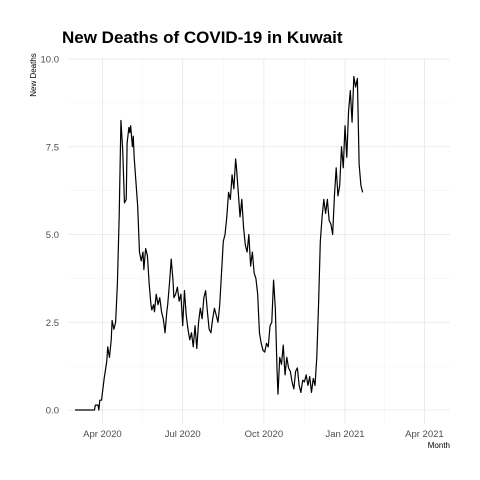 Image resolution: width=480 pixels, height=480 pixels. I want to click on x-tick-label: Apr 2020, so click(102, 434).